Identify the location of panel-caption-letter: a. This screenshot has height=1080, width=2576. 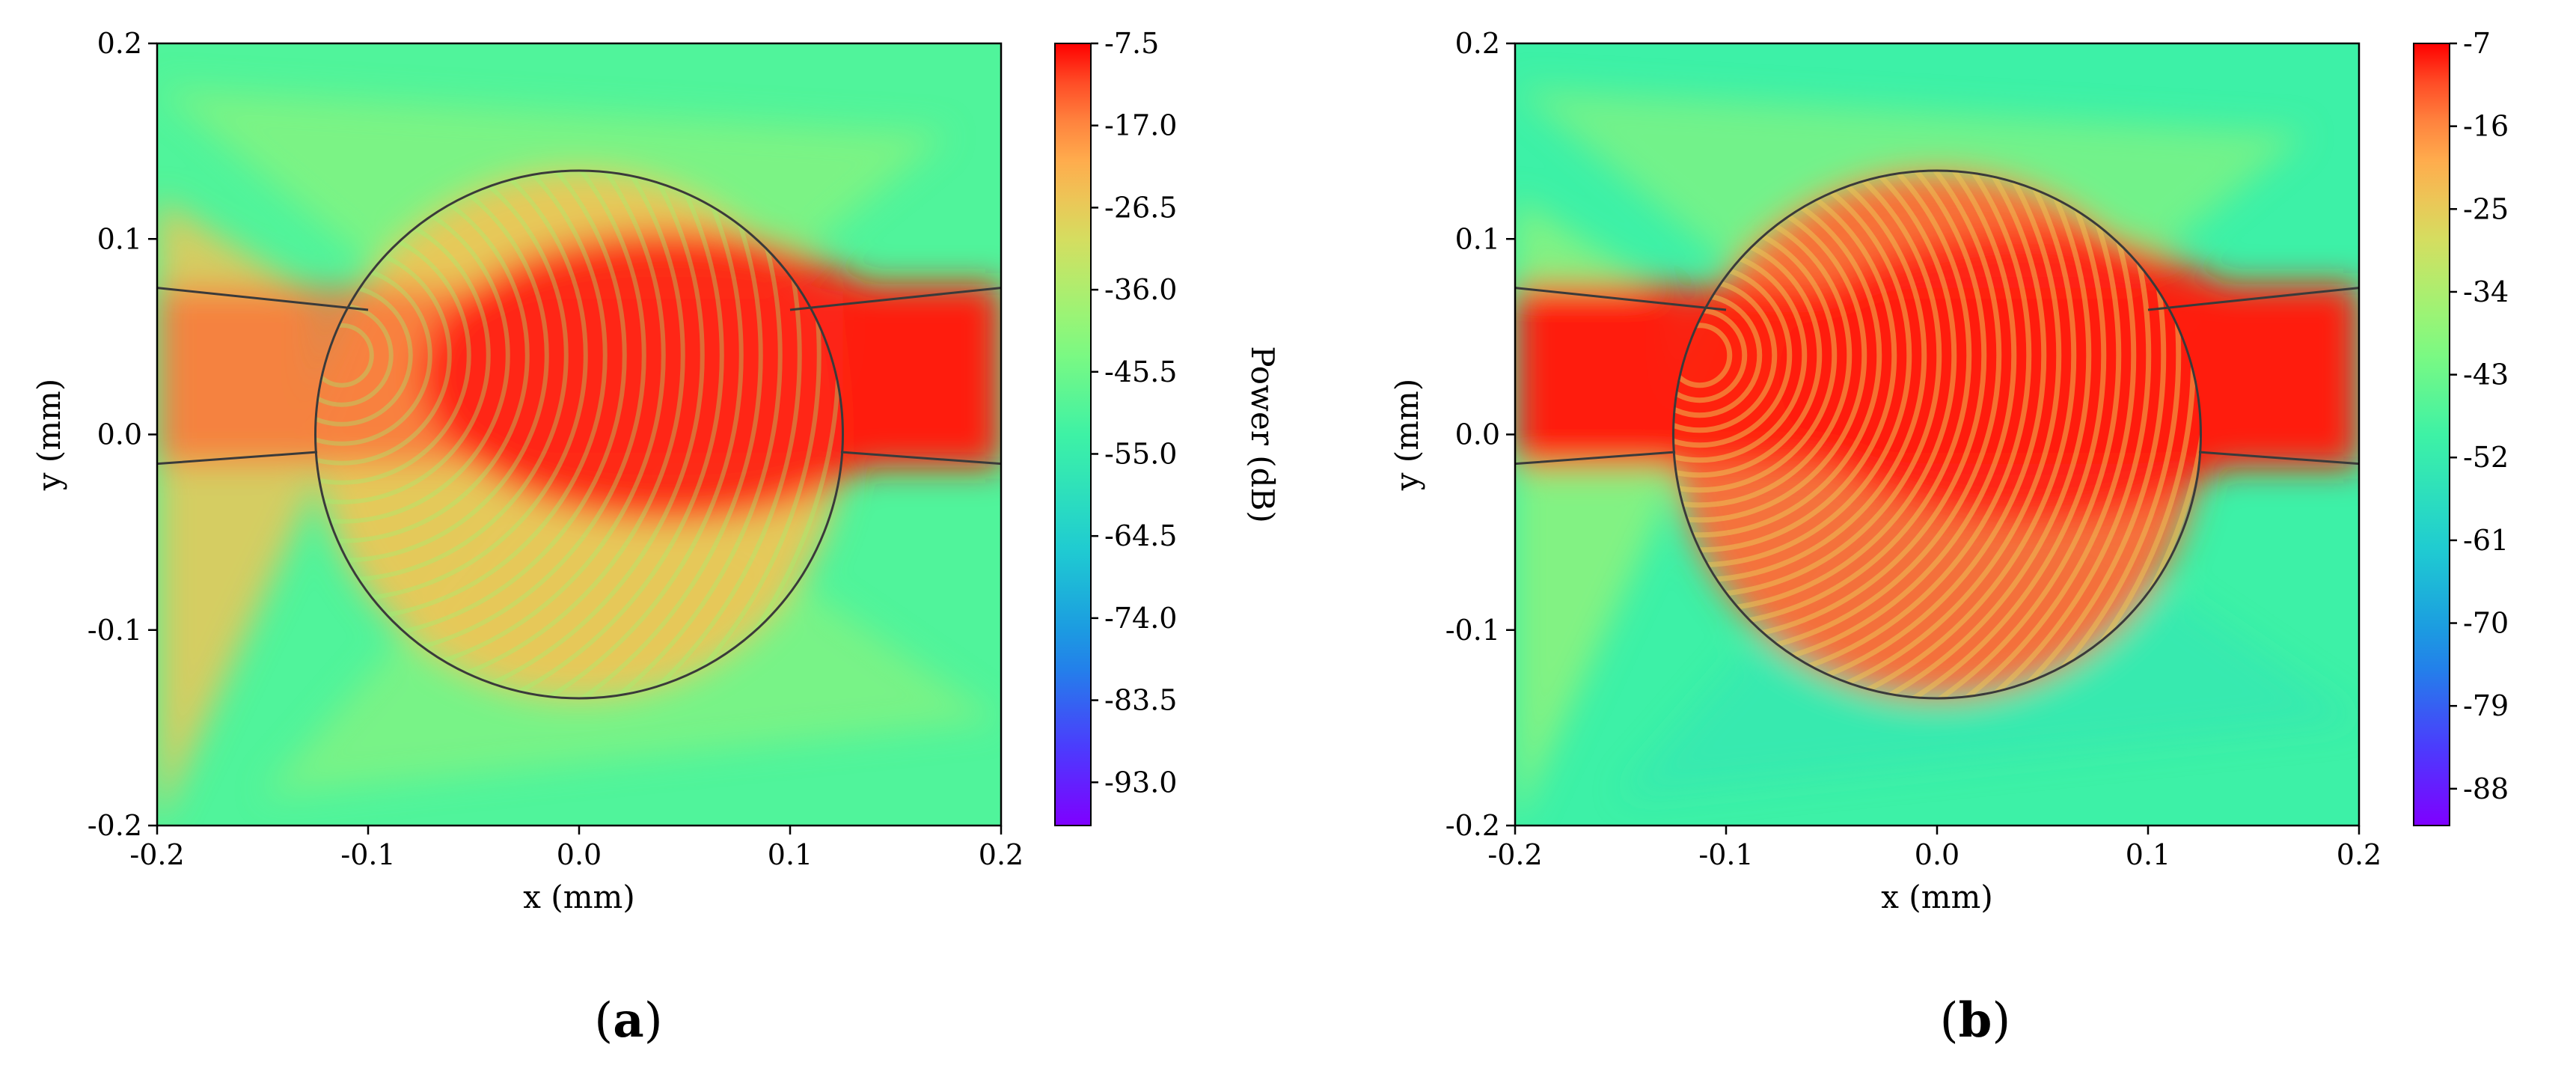
(628, 1020).